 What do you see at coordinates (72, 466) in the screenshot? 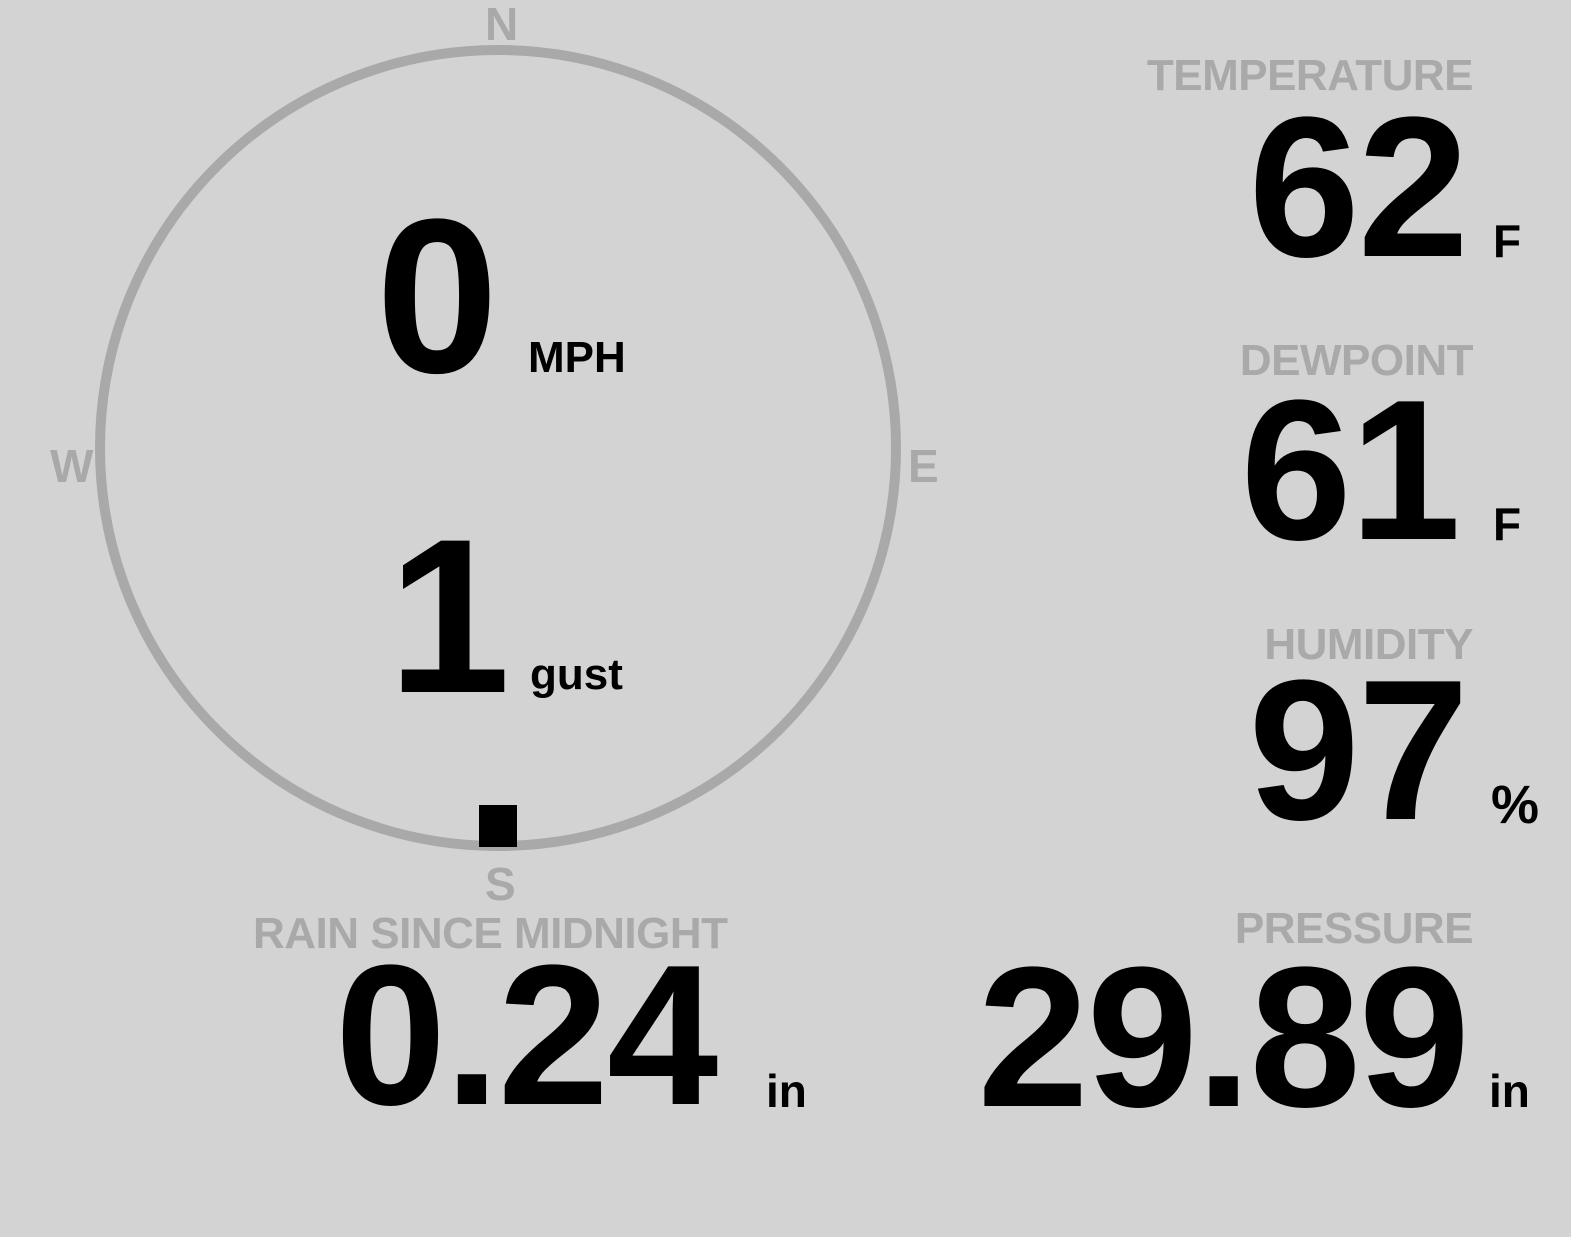
I see `compass-west: W` at bounding box center [72, 466].